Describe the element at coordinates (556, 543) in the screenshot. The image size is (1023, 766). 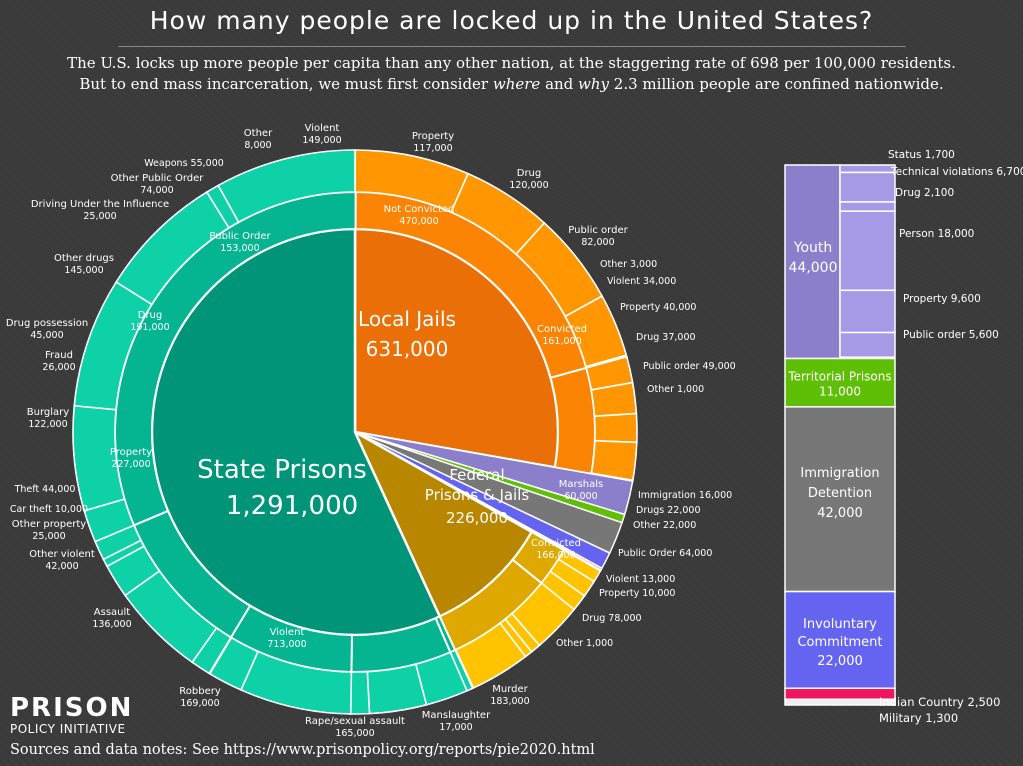
I see `federal-convicted-name: Convicted` at that location.